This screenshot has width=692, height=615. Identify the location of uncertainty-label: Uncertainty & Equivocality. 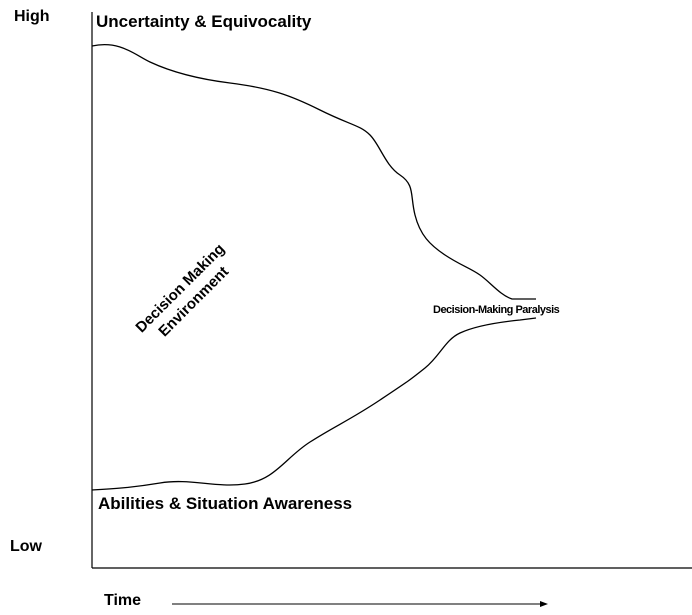
(204, 21).